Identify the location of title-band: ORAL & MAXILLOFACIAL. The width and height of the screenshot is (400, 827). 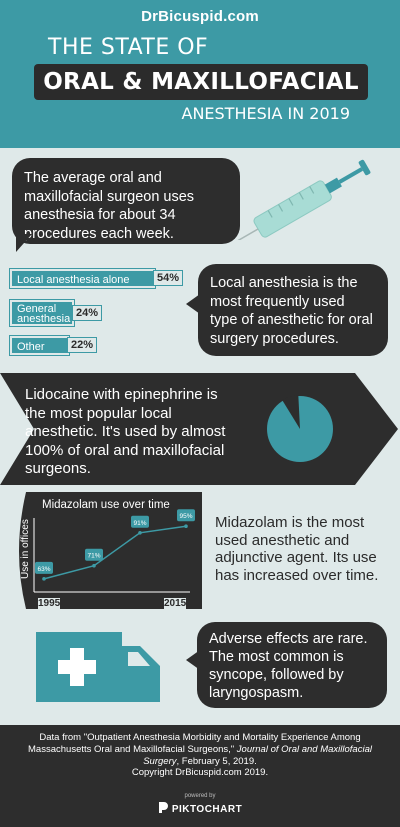
(201, 82).